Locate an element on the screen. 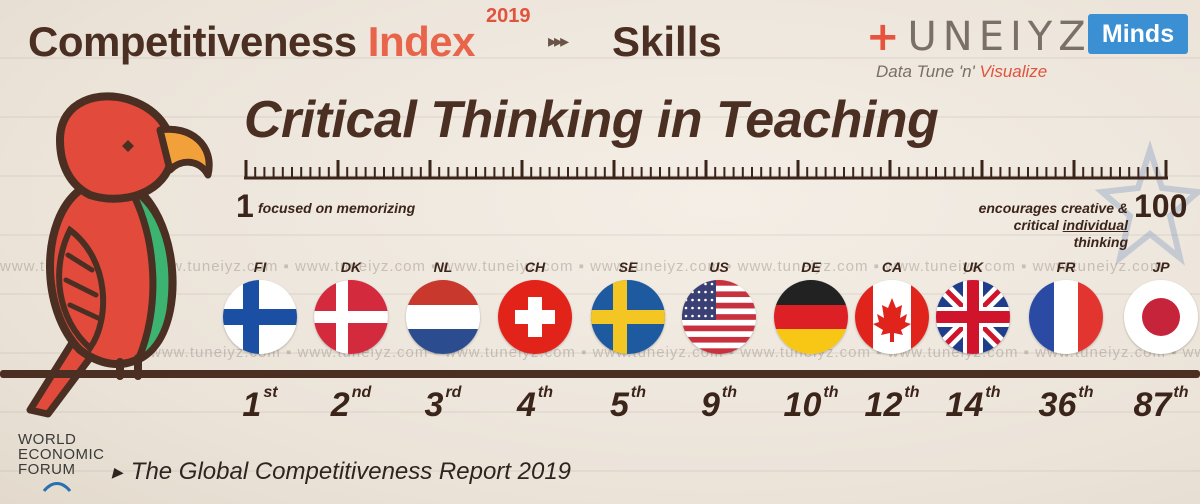  triangle-right-icon: ▶ is located at coordinates (117, 472).